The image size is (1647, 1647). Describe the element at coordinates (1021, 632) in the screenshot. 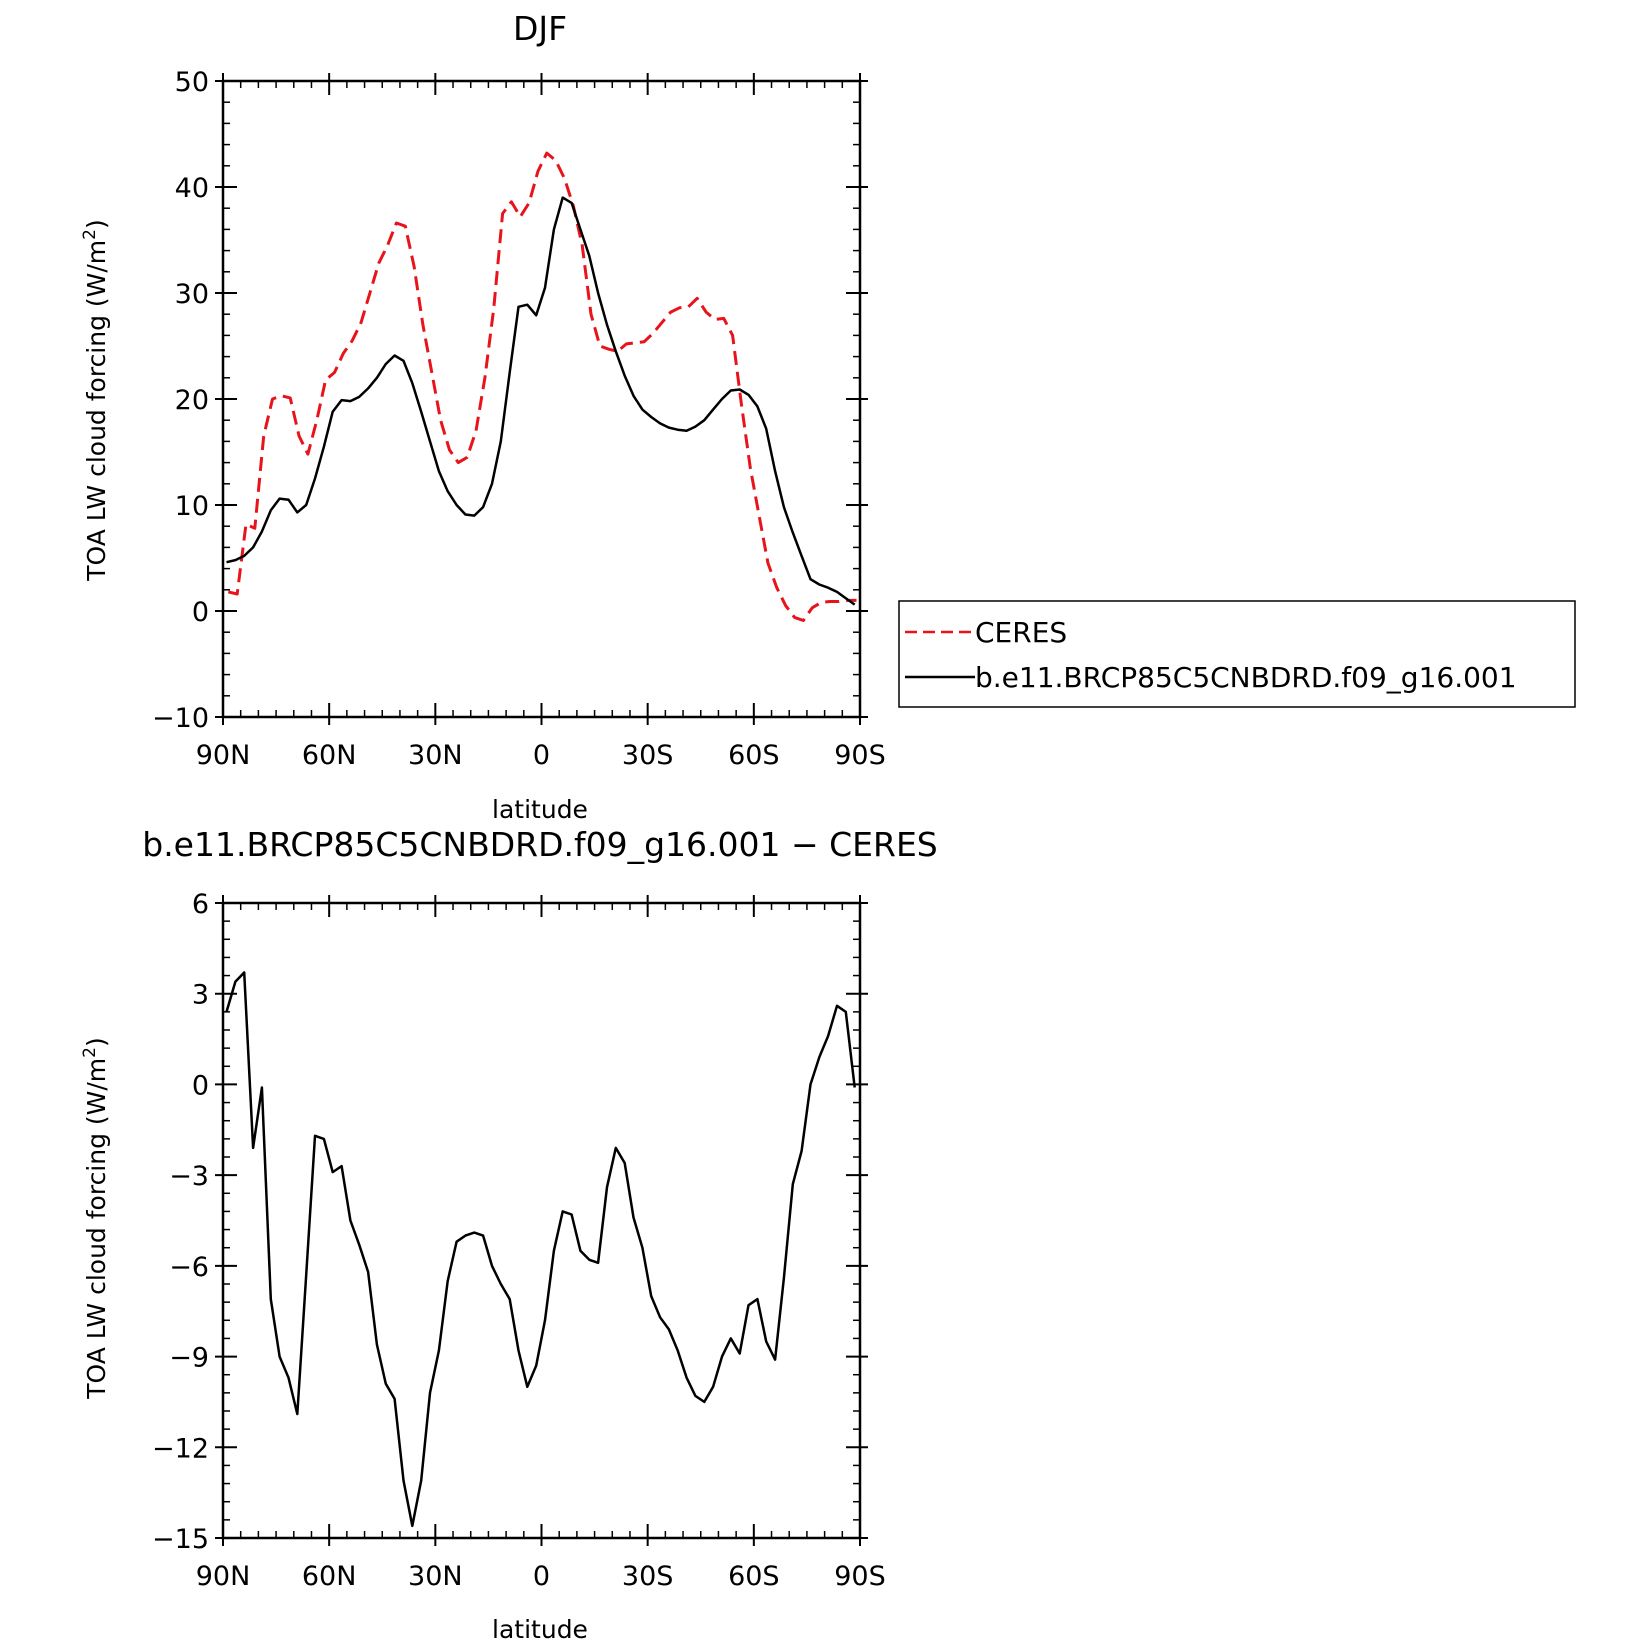

I see `legend-label-ceres: CERES` at that location.